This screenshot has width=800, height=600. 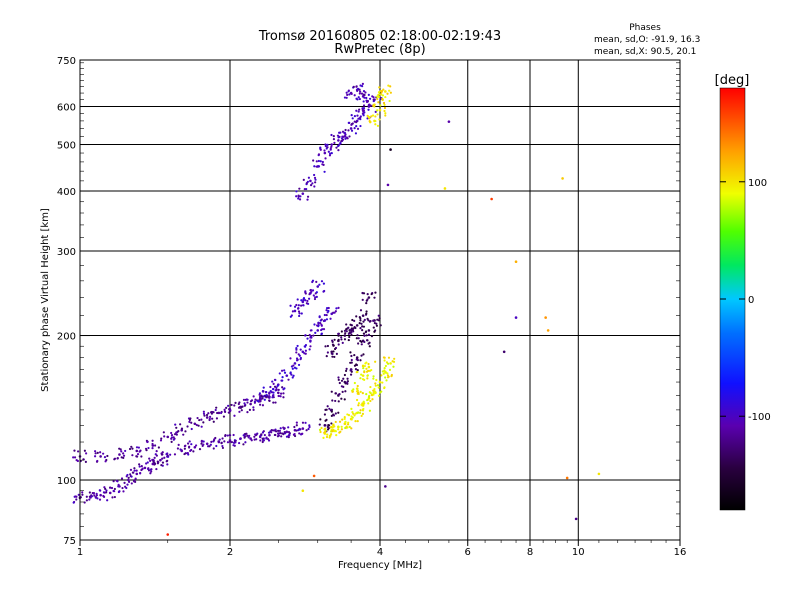 What do you see at coordinates (445, 188) in the screenshot?
I see `outlier-point` at bounding box center [445, 188].